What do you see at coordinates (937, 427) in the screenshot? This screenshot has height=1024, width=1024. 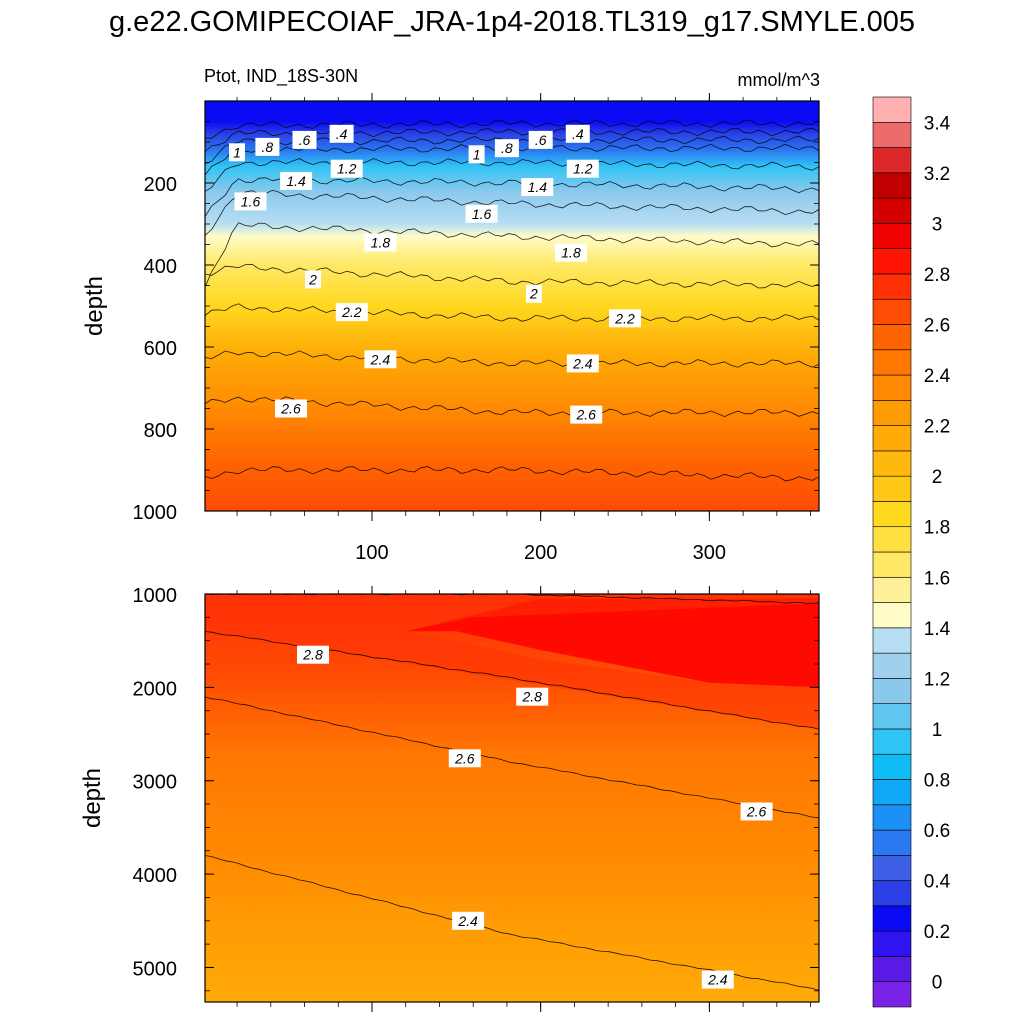 I see `colorbar-label: 2.2` at bounding box center [937, 427].